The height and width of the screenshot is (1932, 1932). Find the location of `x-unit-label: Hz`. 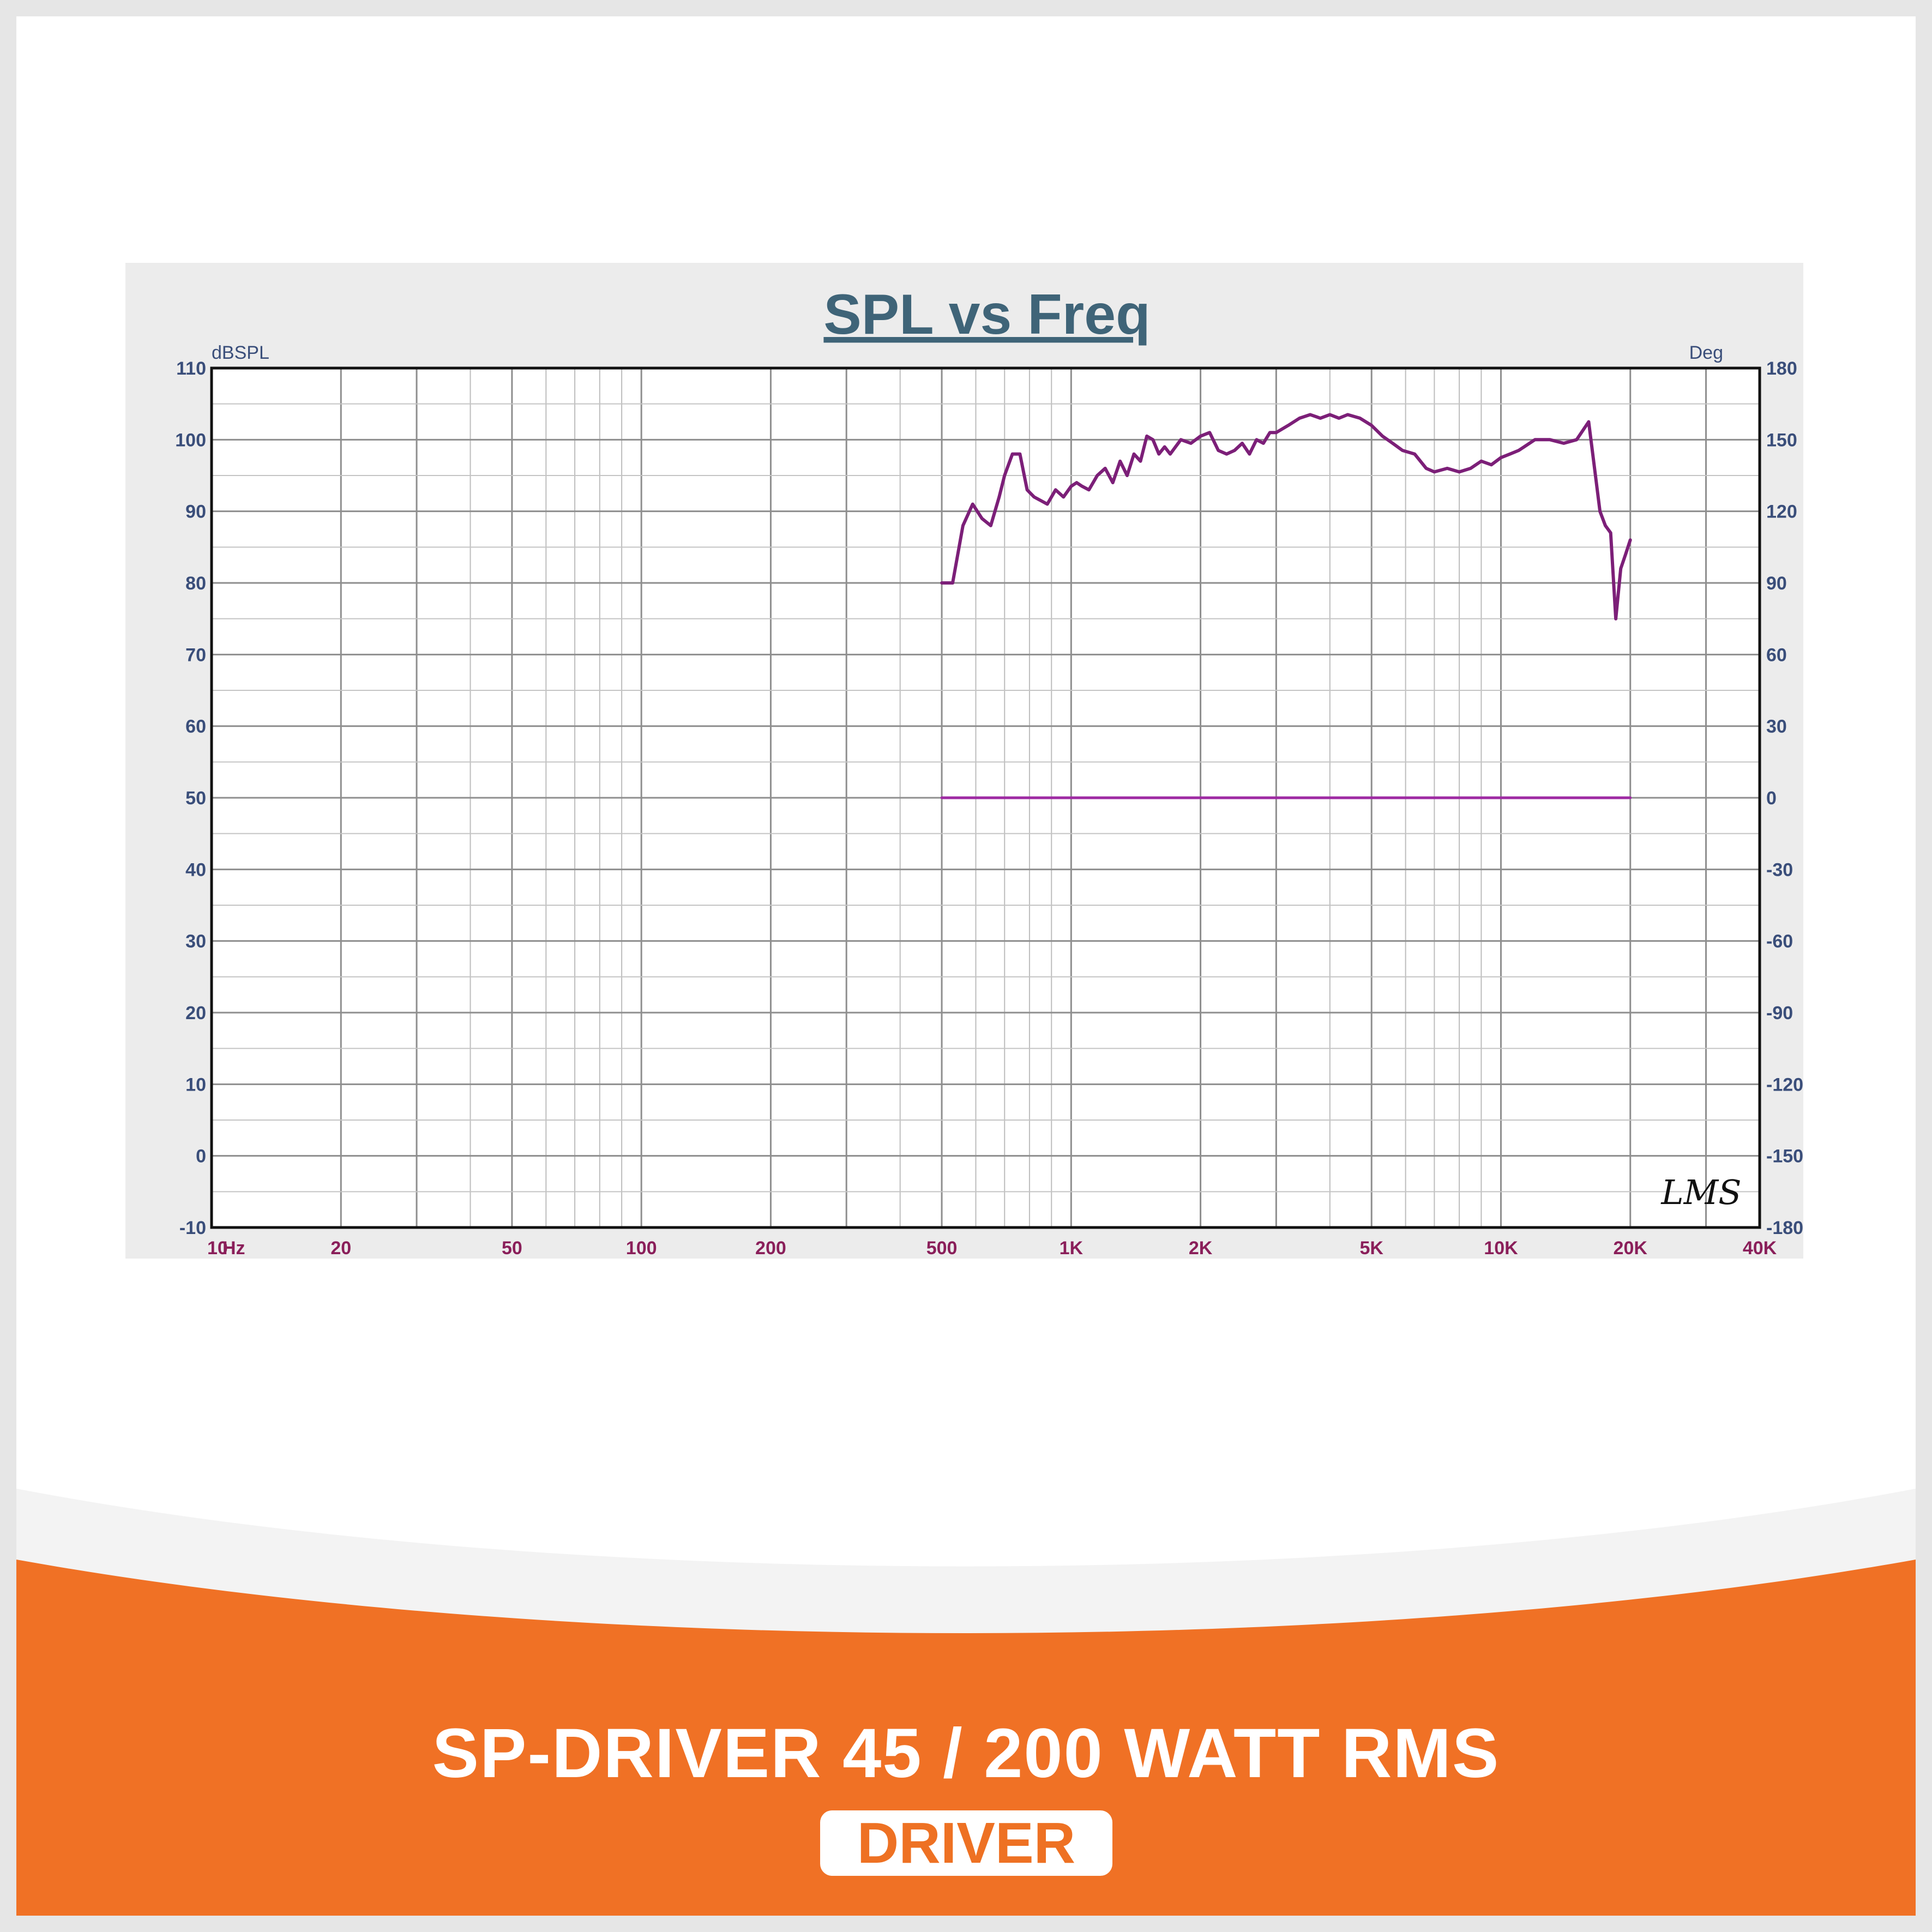

x-unit-label: Hz is located at coordinates (233, 1248).